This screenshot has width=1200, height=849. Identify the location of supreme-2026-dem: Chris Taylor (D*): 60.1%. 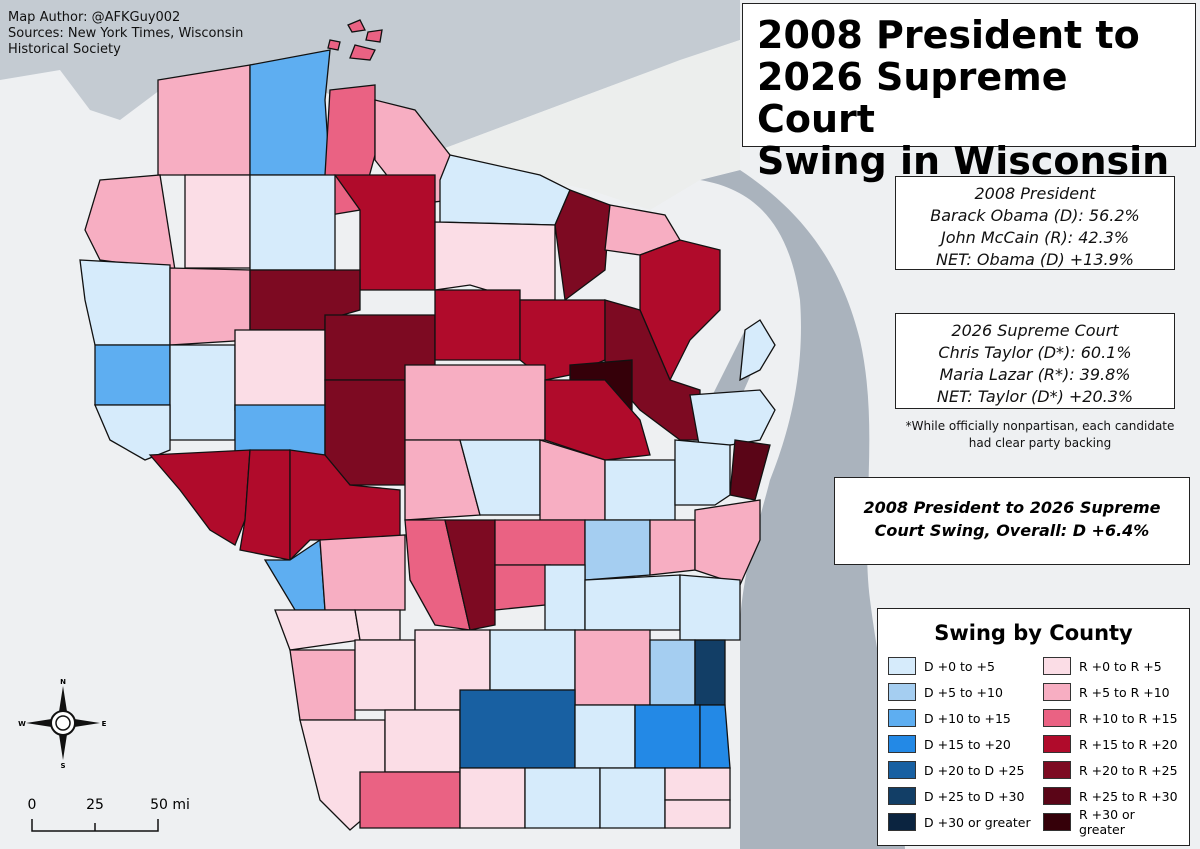
(1035, 352).